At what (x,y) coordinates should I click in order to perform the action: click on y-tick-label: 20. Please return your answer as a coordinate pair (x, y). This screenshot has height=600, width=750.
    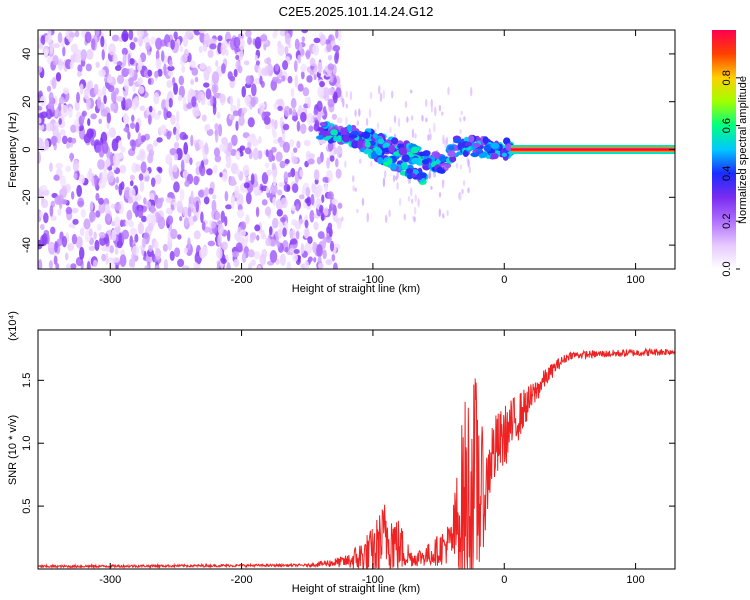
    Looking at the image, I should click on (27, 102).